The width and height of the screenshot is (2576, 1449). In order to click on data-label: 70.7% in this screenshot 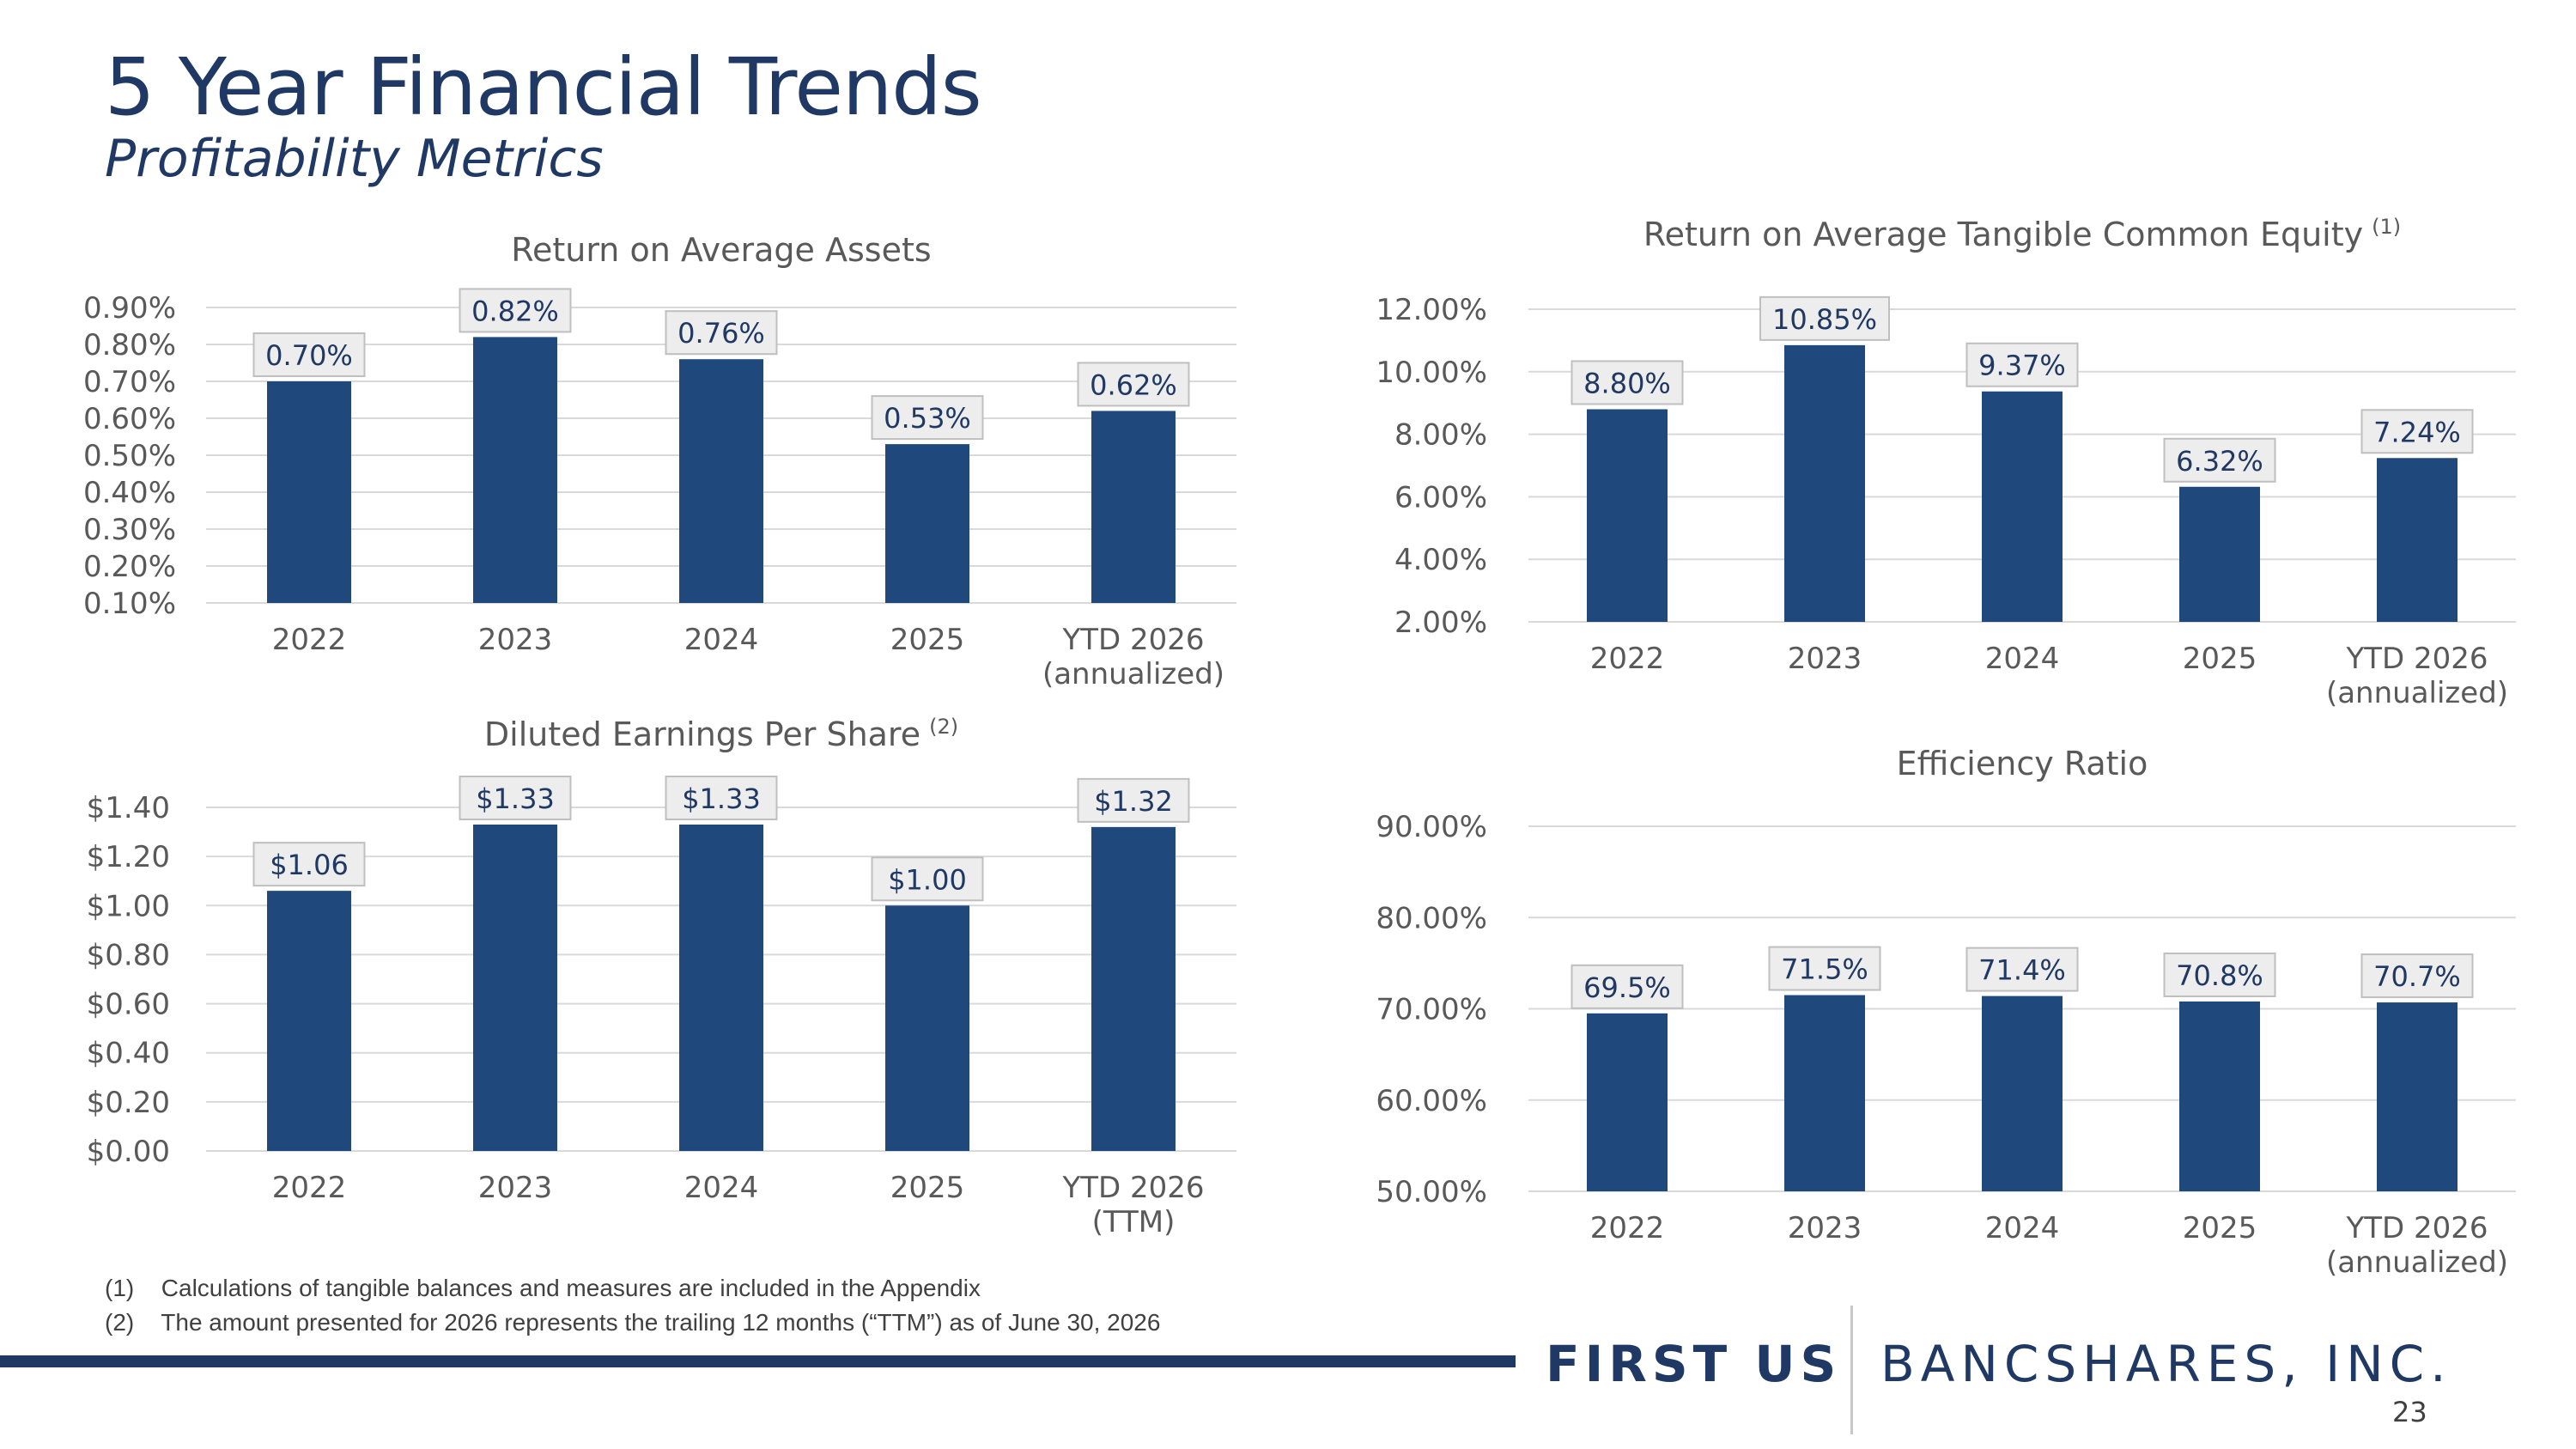, I will do `click(2417, 977)`.